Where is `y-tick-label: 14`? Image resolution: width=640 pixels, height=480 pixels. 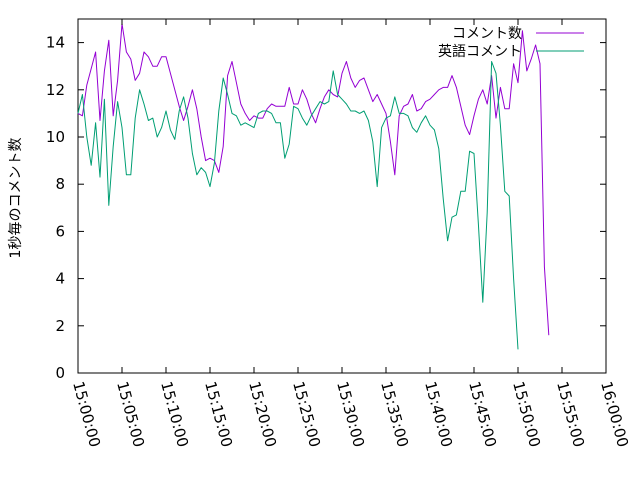 y-tick-label: 14 is located at coordinates (55, 43).